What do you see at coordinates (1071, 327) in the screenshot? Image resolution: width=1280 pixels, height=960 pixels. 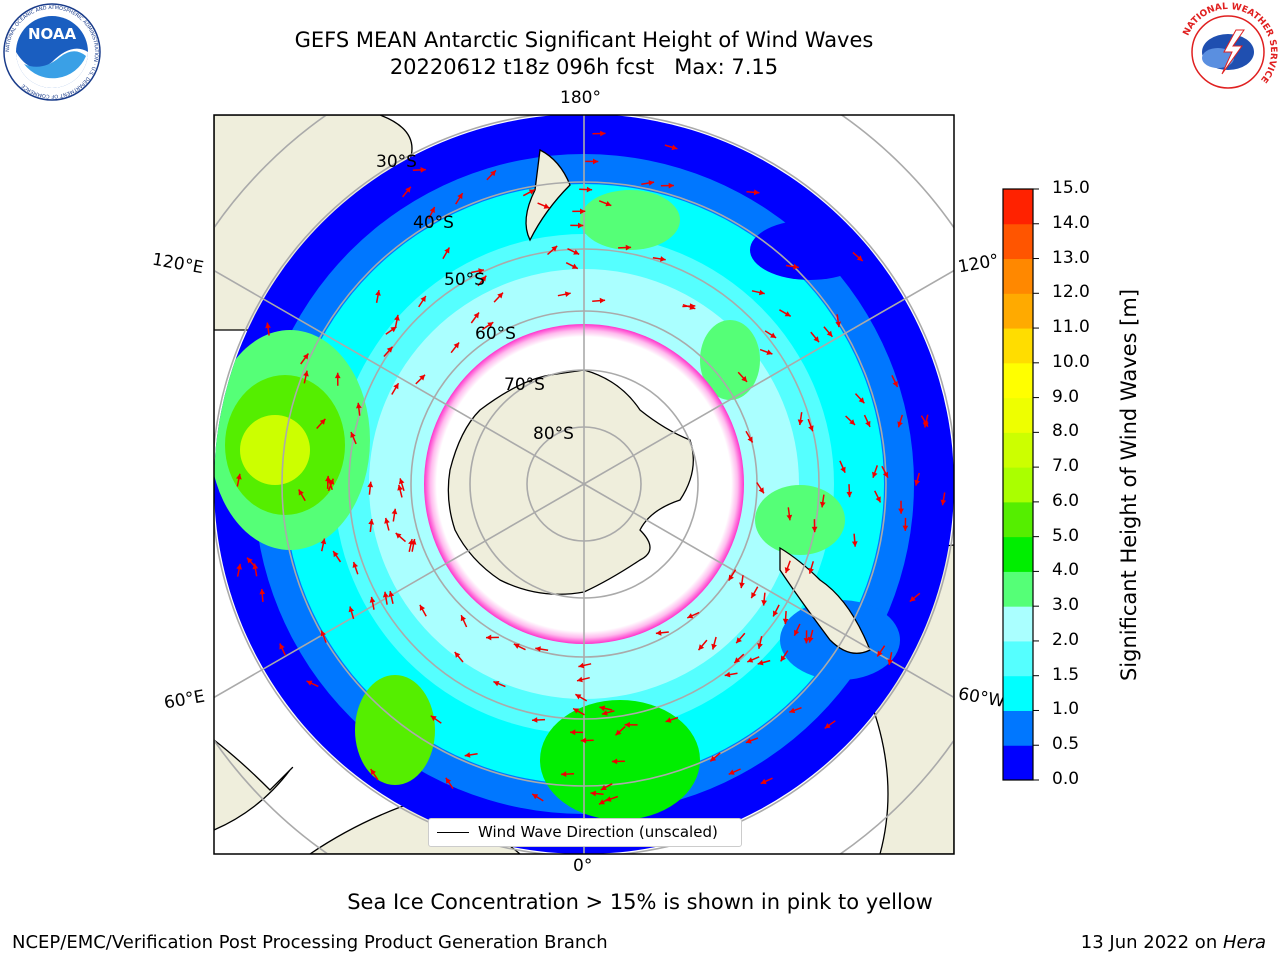 I see `colorbar-tick-label: 11.0` at bounding box center [1071, 327].